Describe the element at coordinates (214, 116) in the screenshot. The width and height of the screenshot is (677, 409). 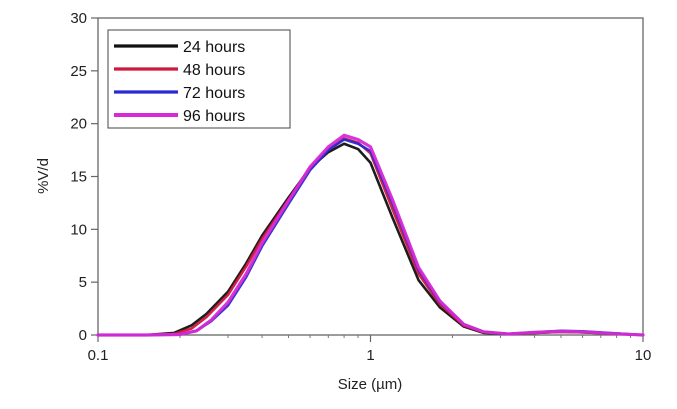
I see `legend-entry-label: 96 hours` at that location.